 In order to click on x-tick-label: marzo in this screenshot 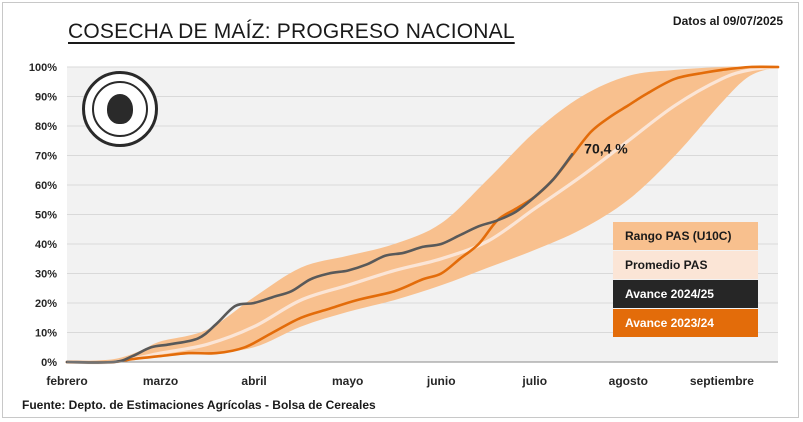, I will do `click(160, 381)`.